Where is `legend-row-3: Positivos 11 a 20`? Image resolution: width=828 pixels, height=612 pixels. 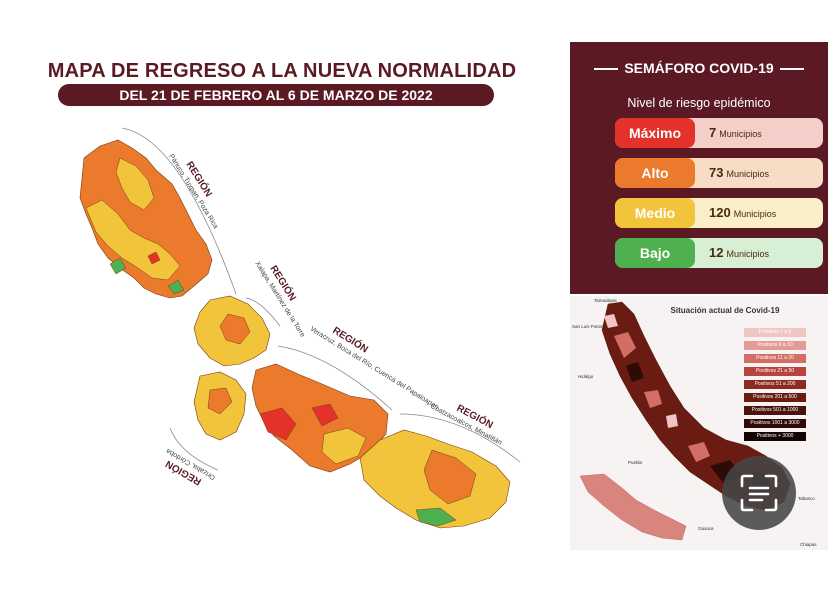
legend-row-3: Positivos 11 a 20 is located at coordinates (775, 358).